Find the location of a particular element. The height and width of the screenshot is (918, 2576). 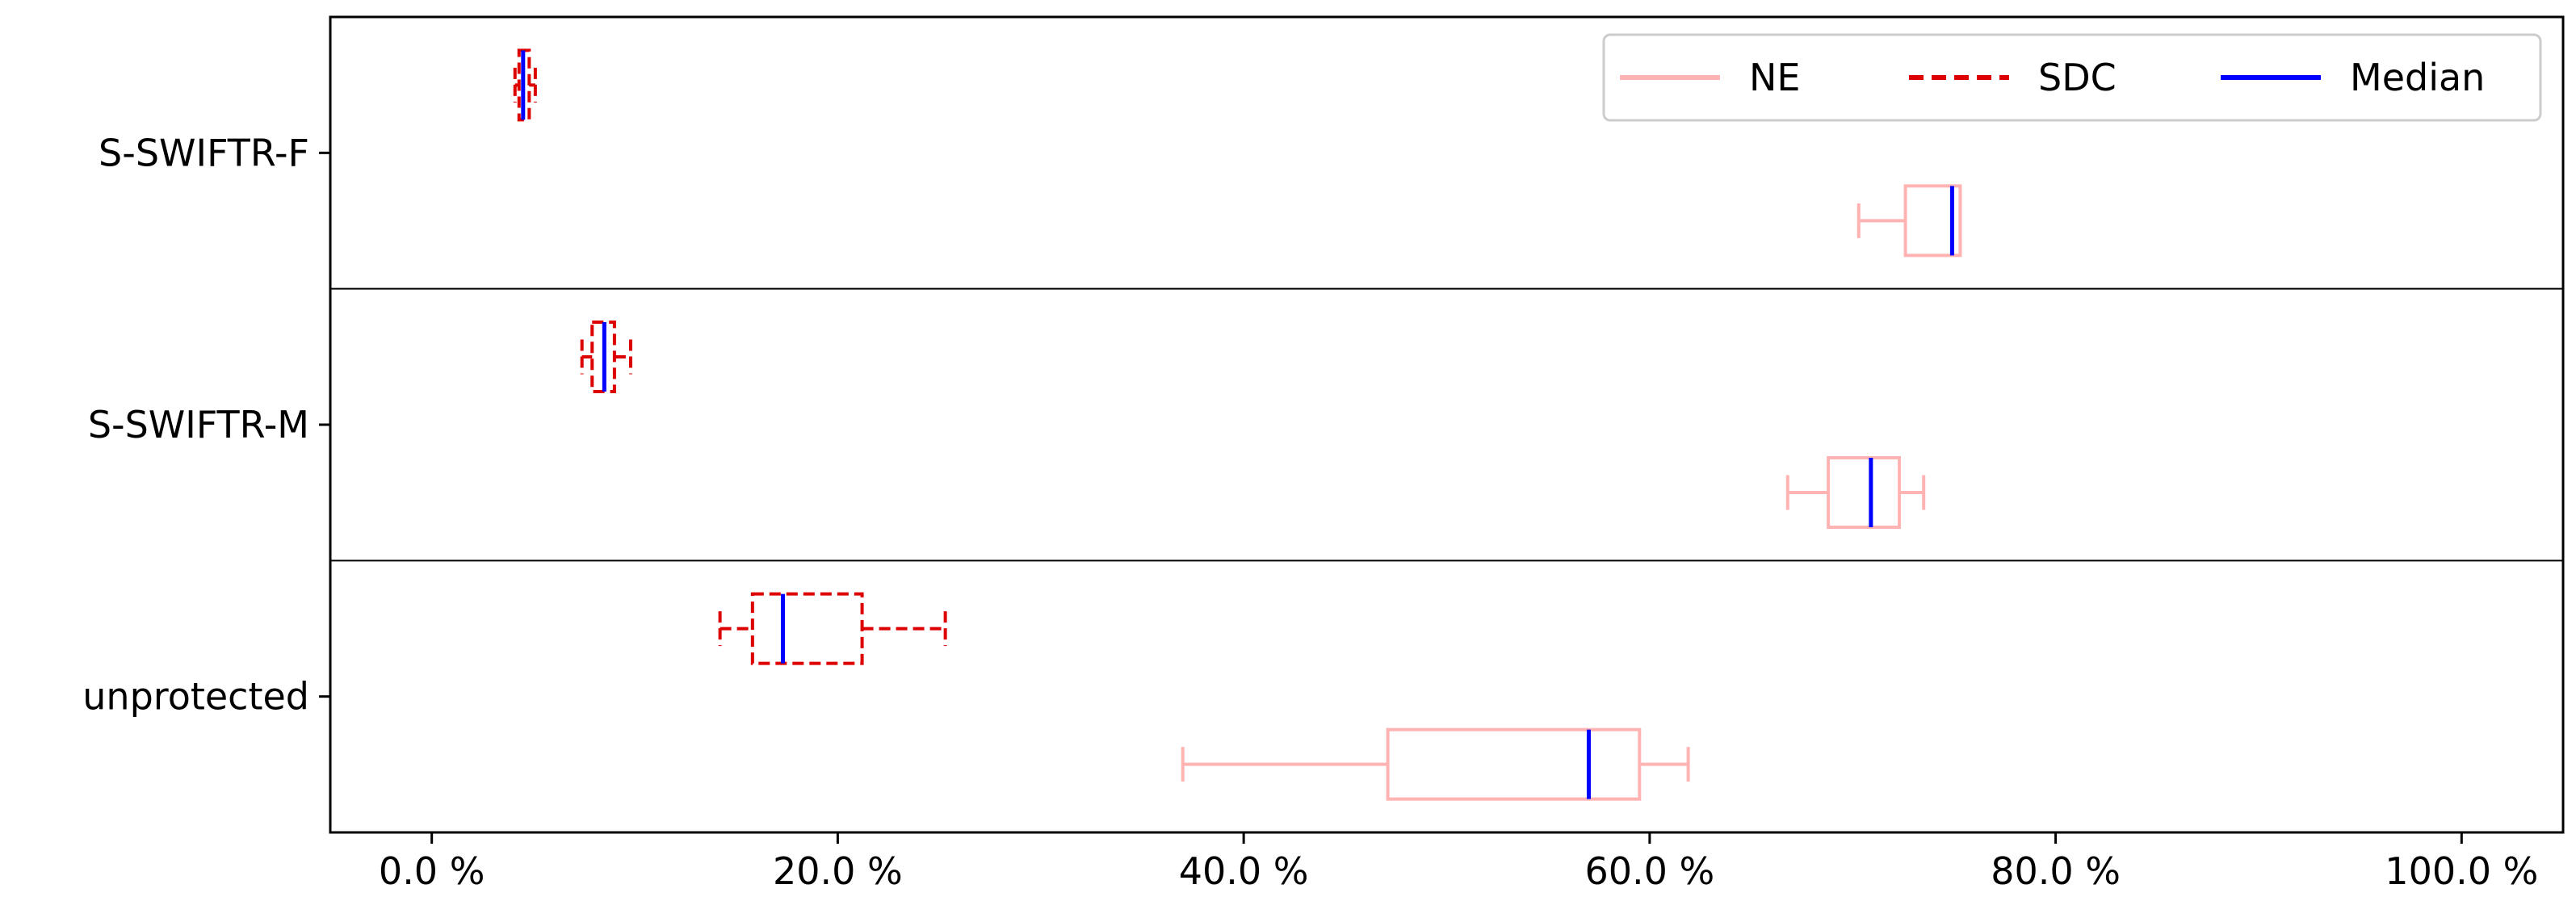

legend-label-ne: NE is located at coordinates (1774, 77).